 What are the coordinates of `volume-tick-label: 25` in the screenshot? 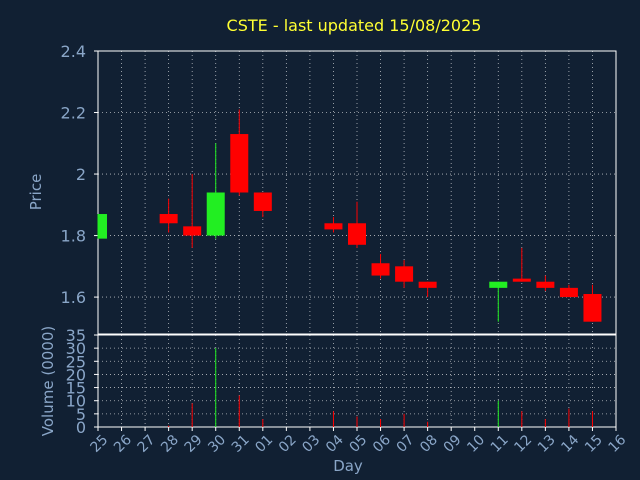 It's located at (76, 361).